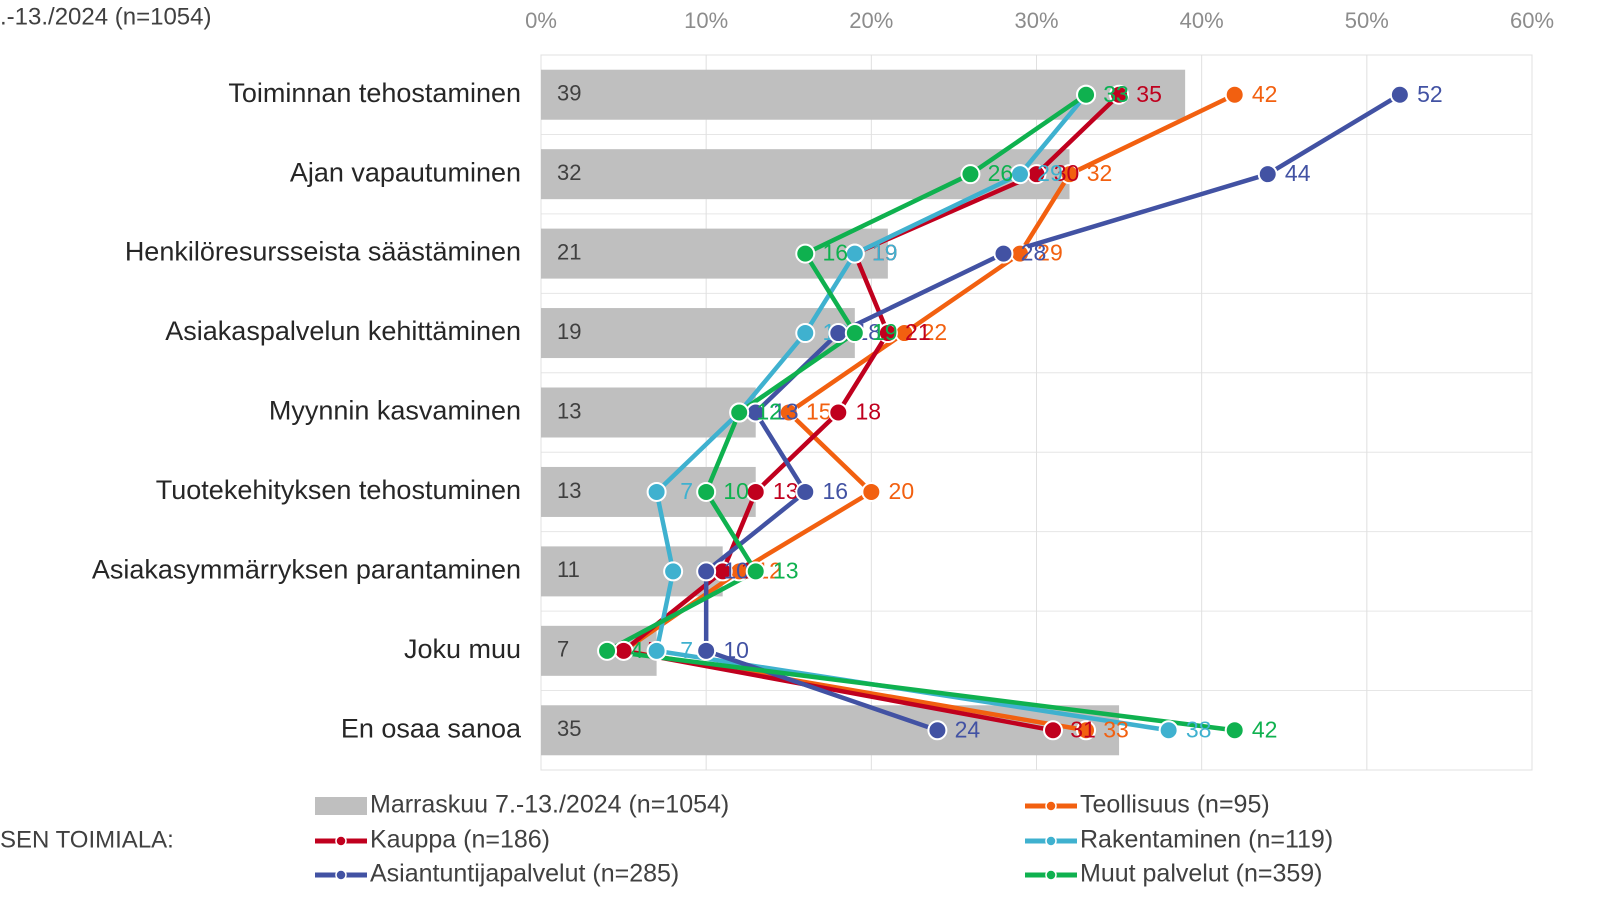 This screenshot has width=1601, height=915. I want to click on category-label: Henkilöresursseista säästäminen, so click(323, 252).